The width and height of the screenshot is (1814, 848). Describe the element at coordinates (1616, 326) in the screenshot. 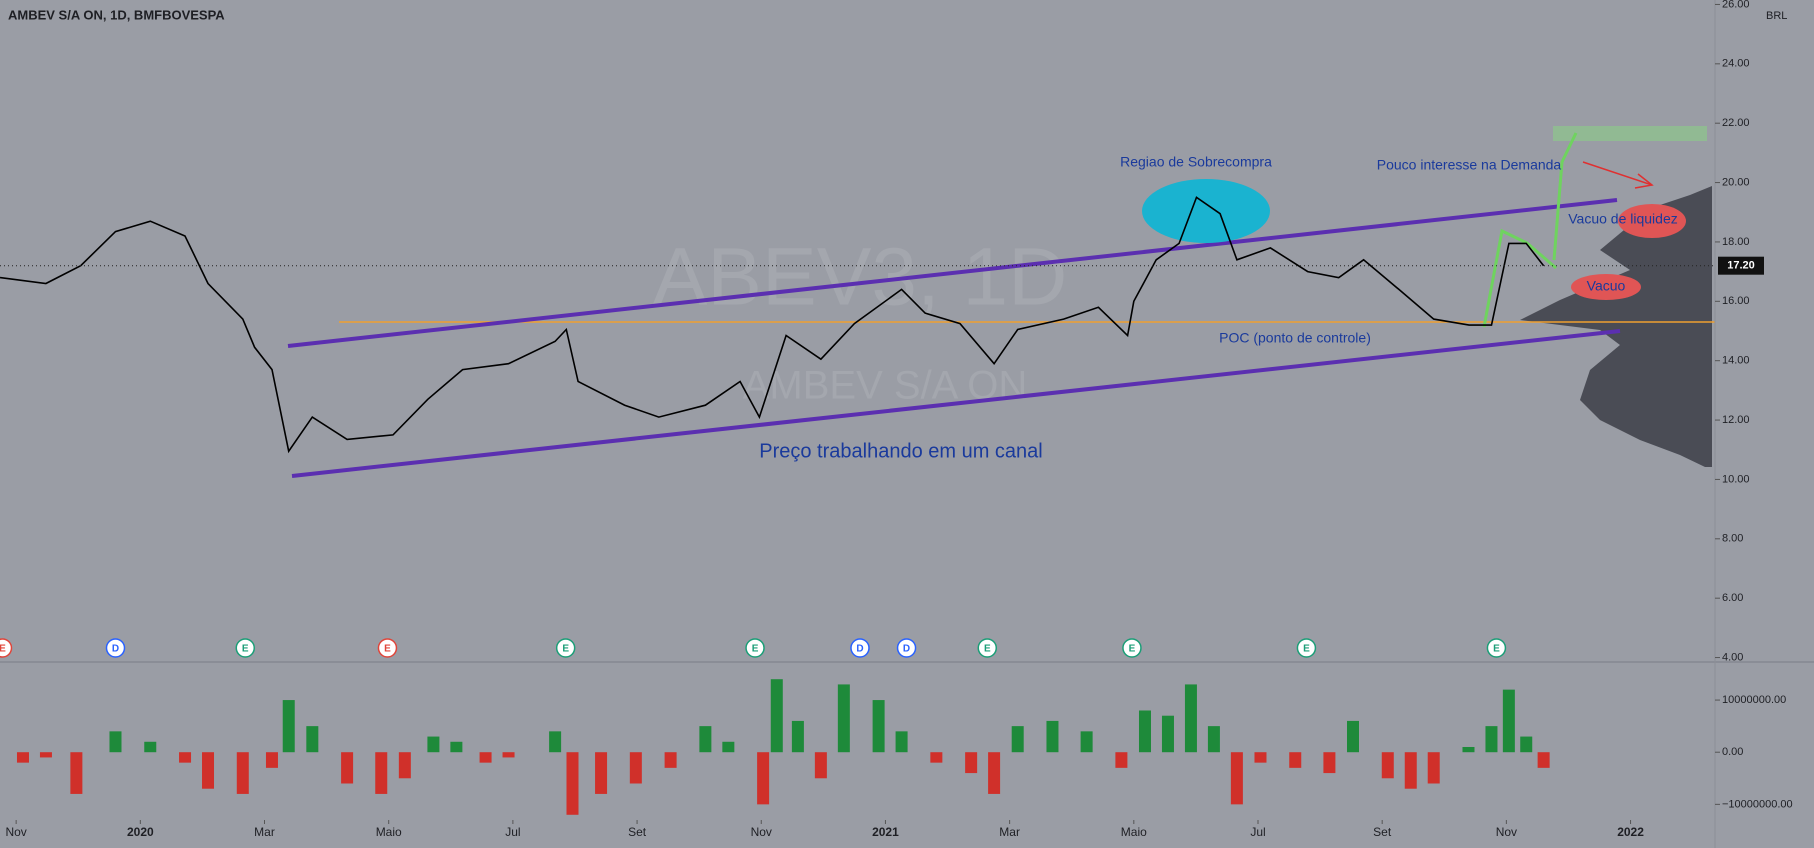

I see `volume-profile` at that location.